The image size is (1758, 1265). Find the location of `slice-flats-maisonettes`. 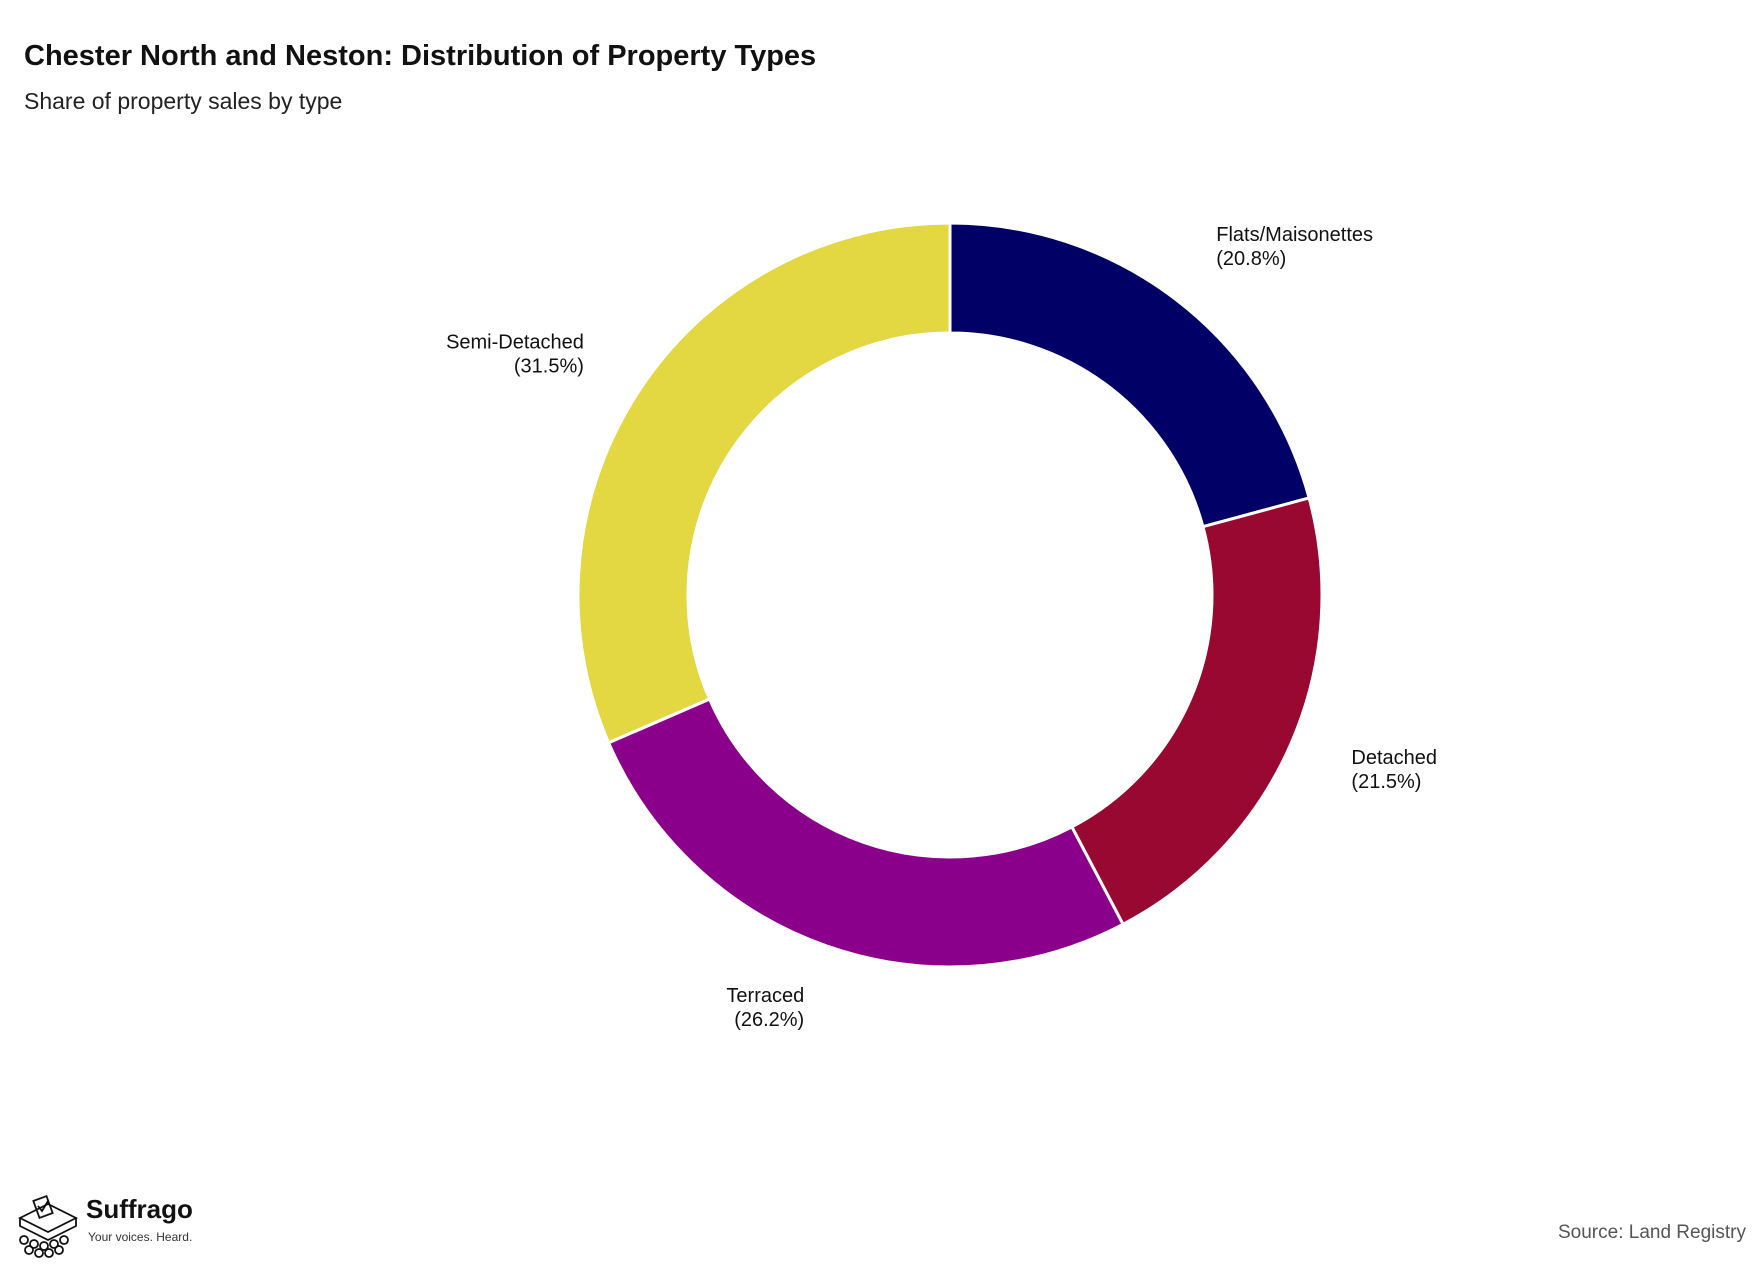

slice-flats-maisonettes is located at coordinates (1129, 375).